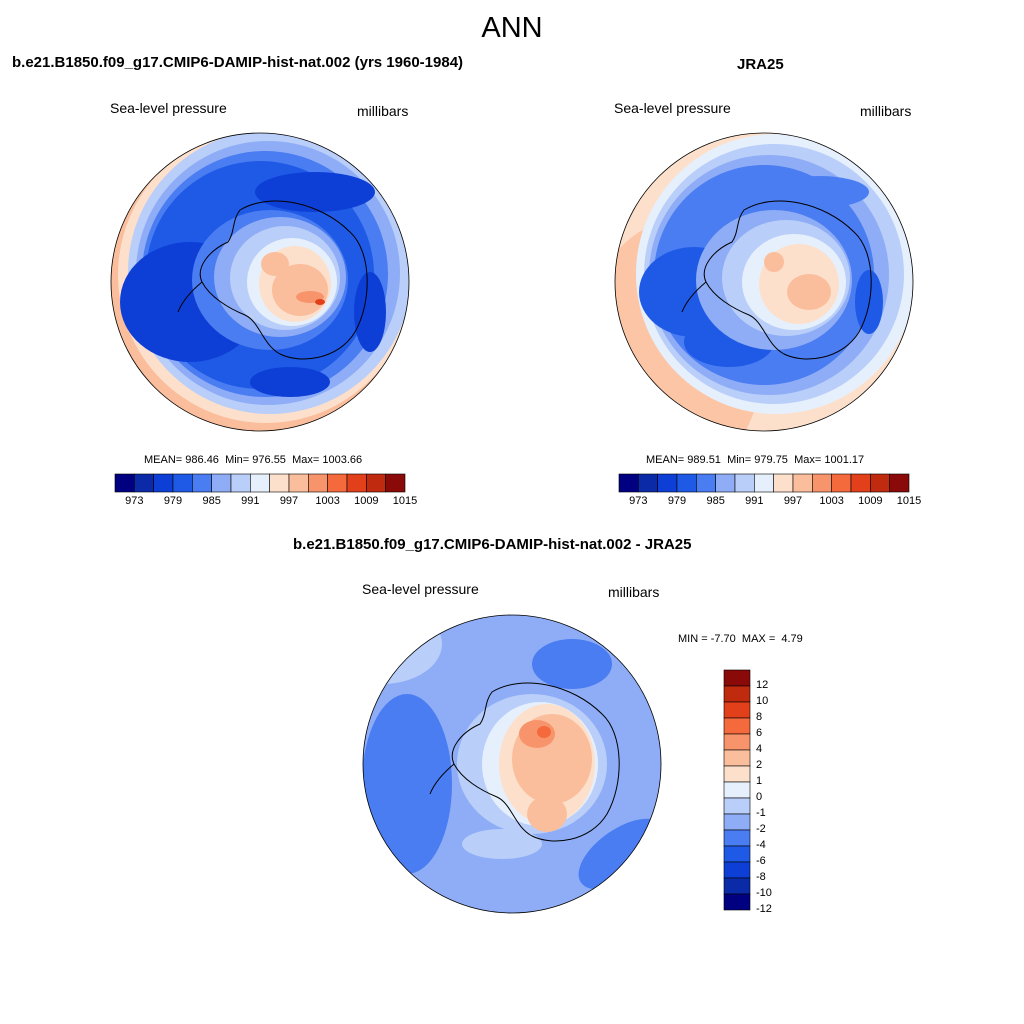 The height and width of the screenshot is (1024, 1024). I want to click on panel2-colorbar, so click(764, 483).